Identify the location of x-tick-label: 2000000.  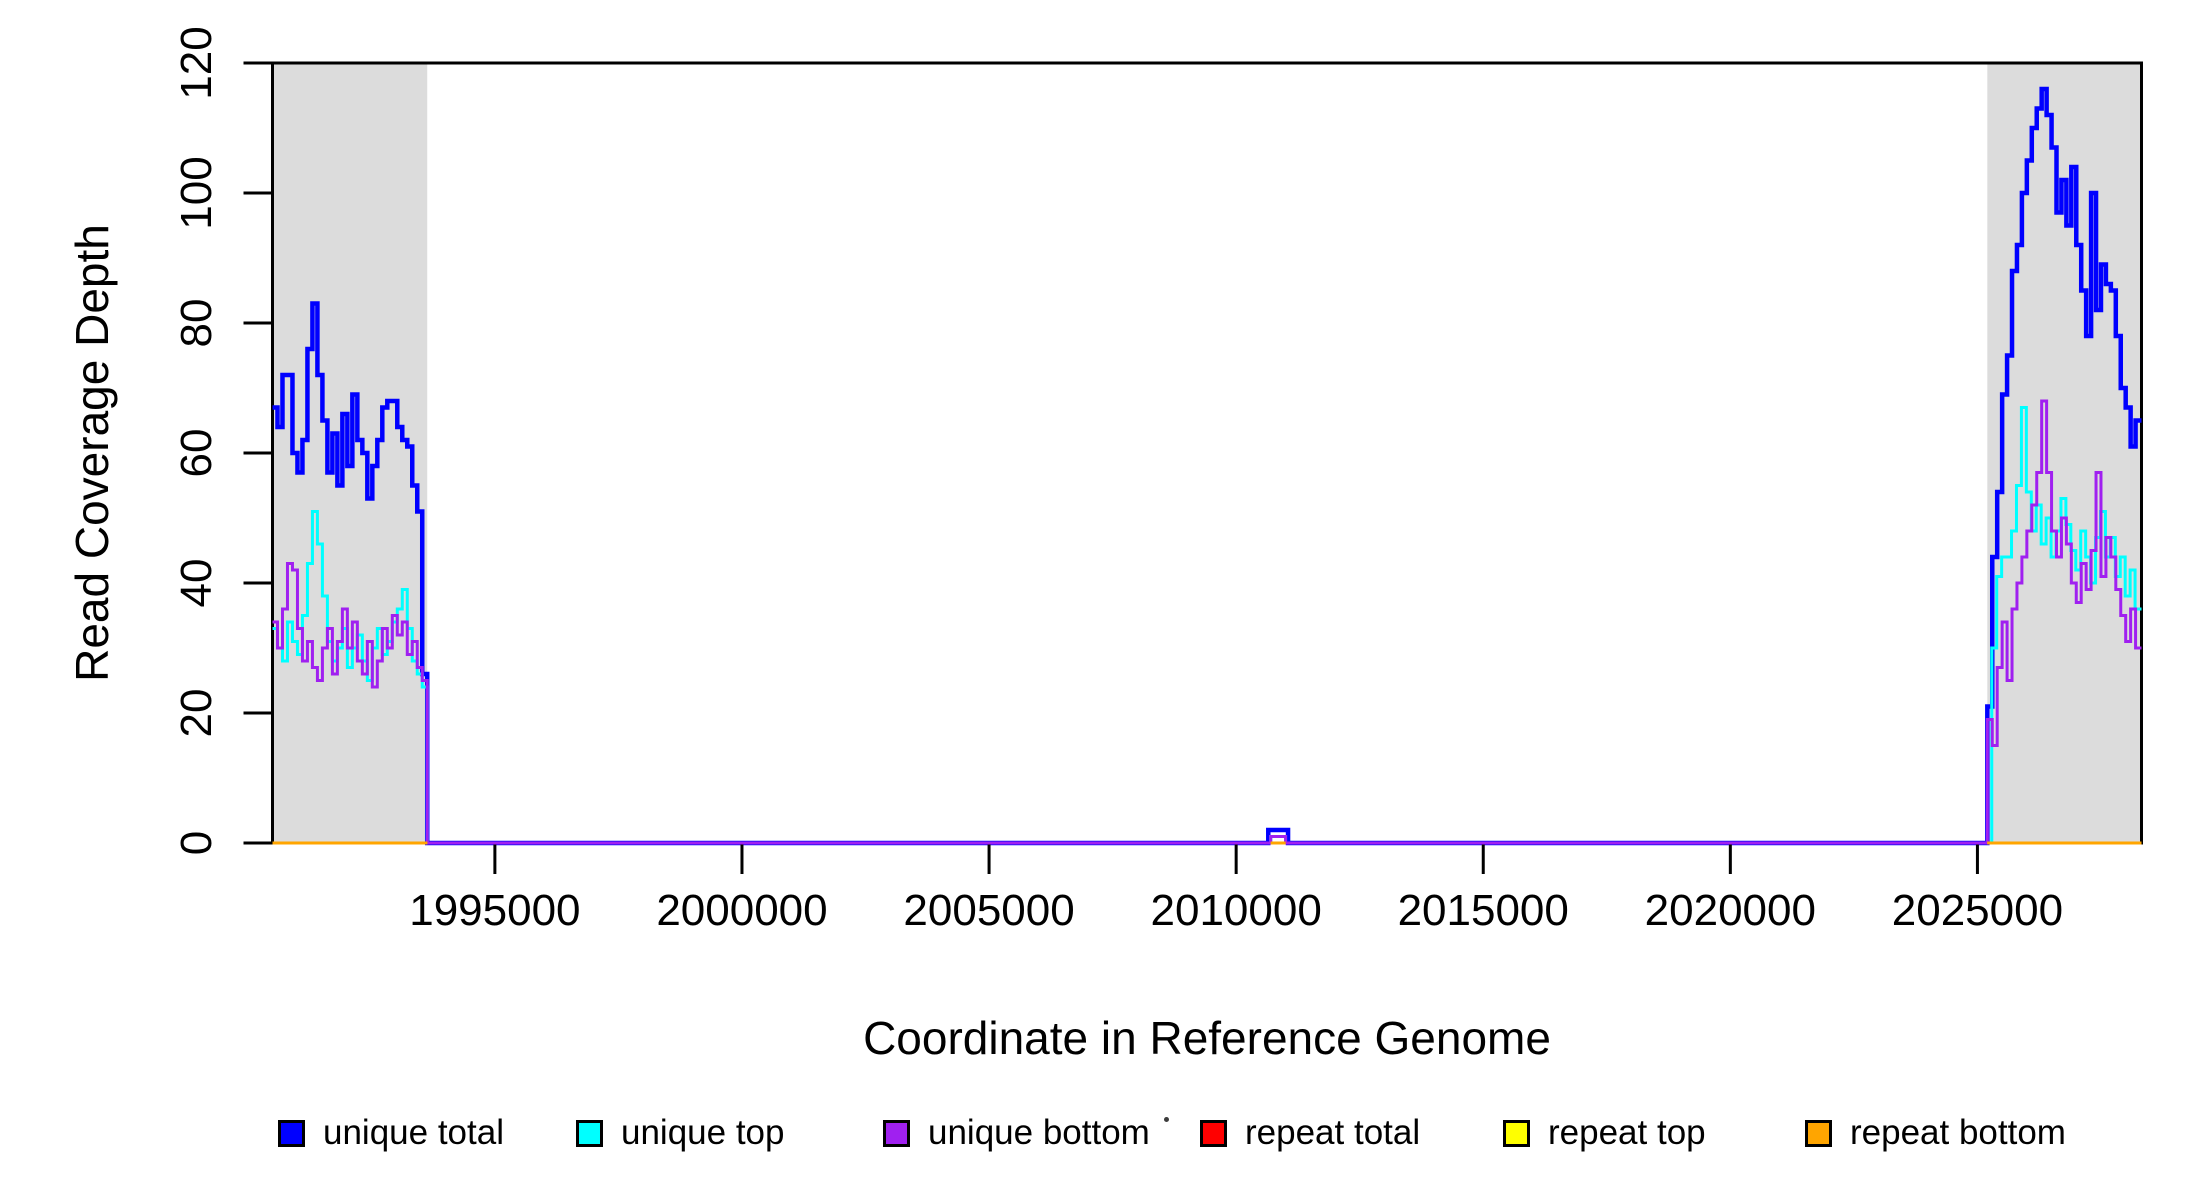
(742, 910).